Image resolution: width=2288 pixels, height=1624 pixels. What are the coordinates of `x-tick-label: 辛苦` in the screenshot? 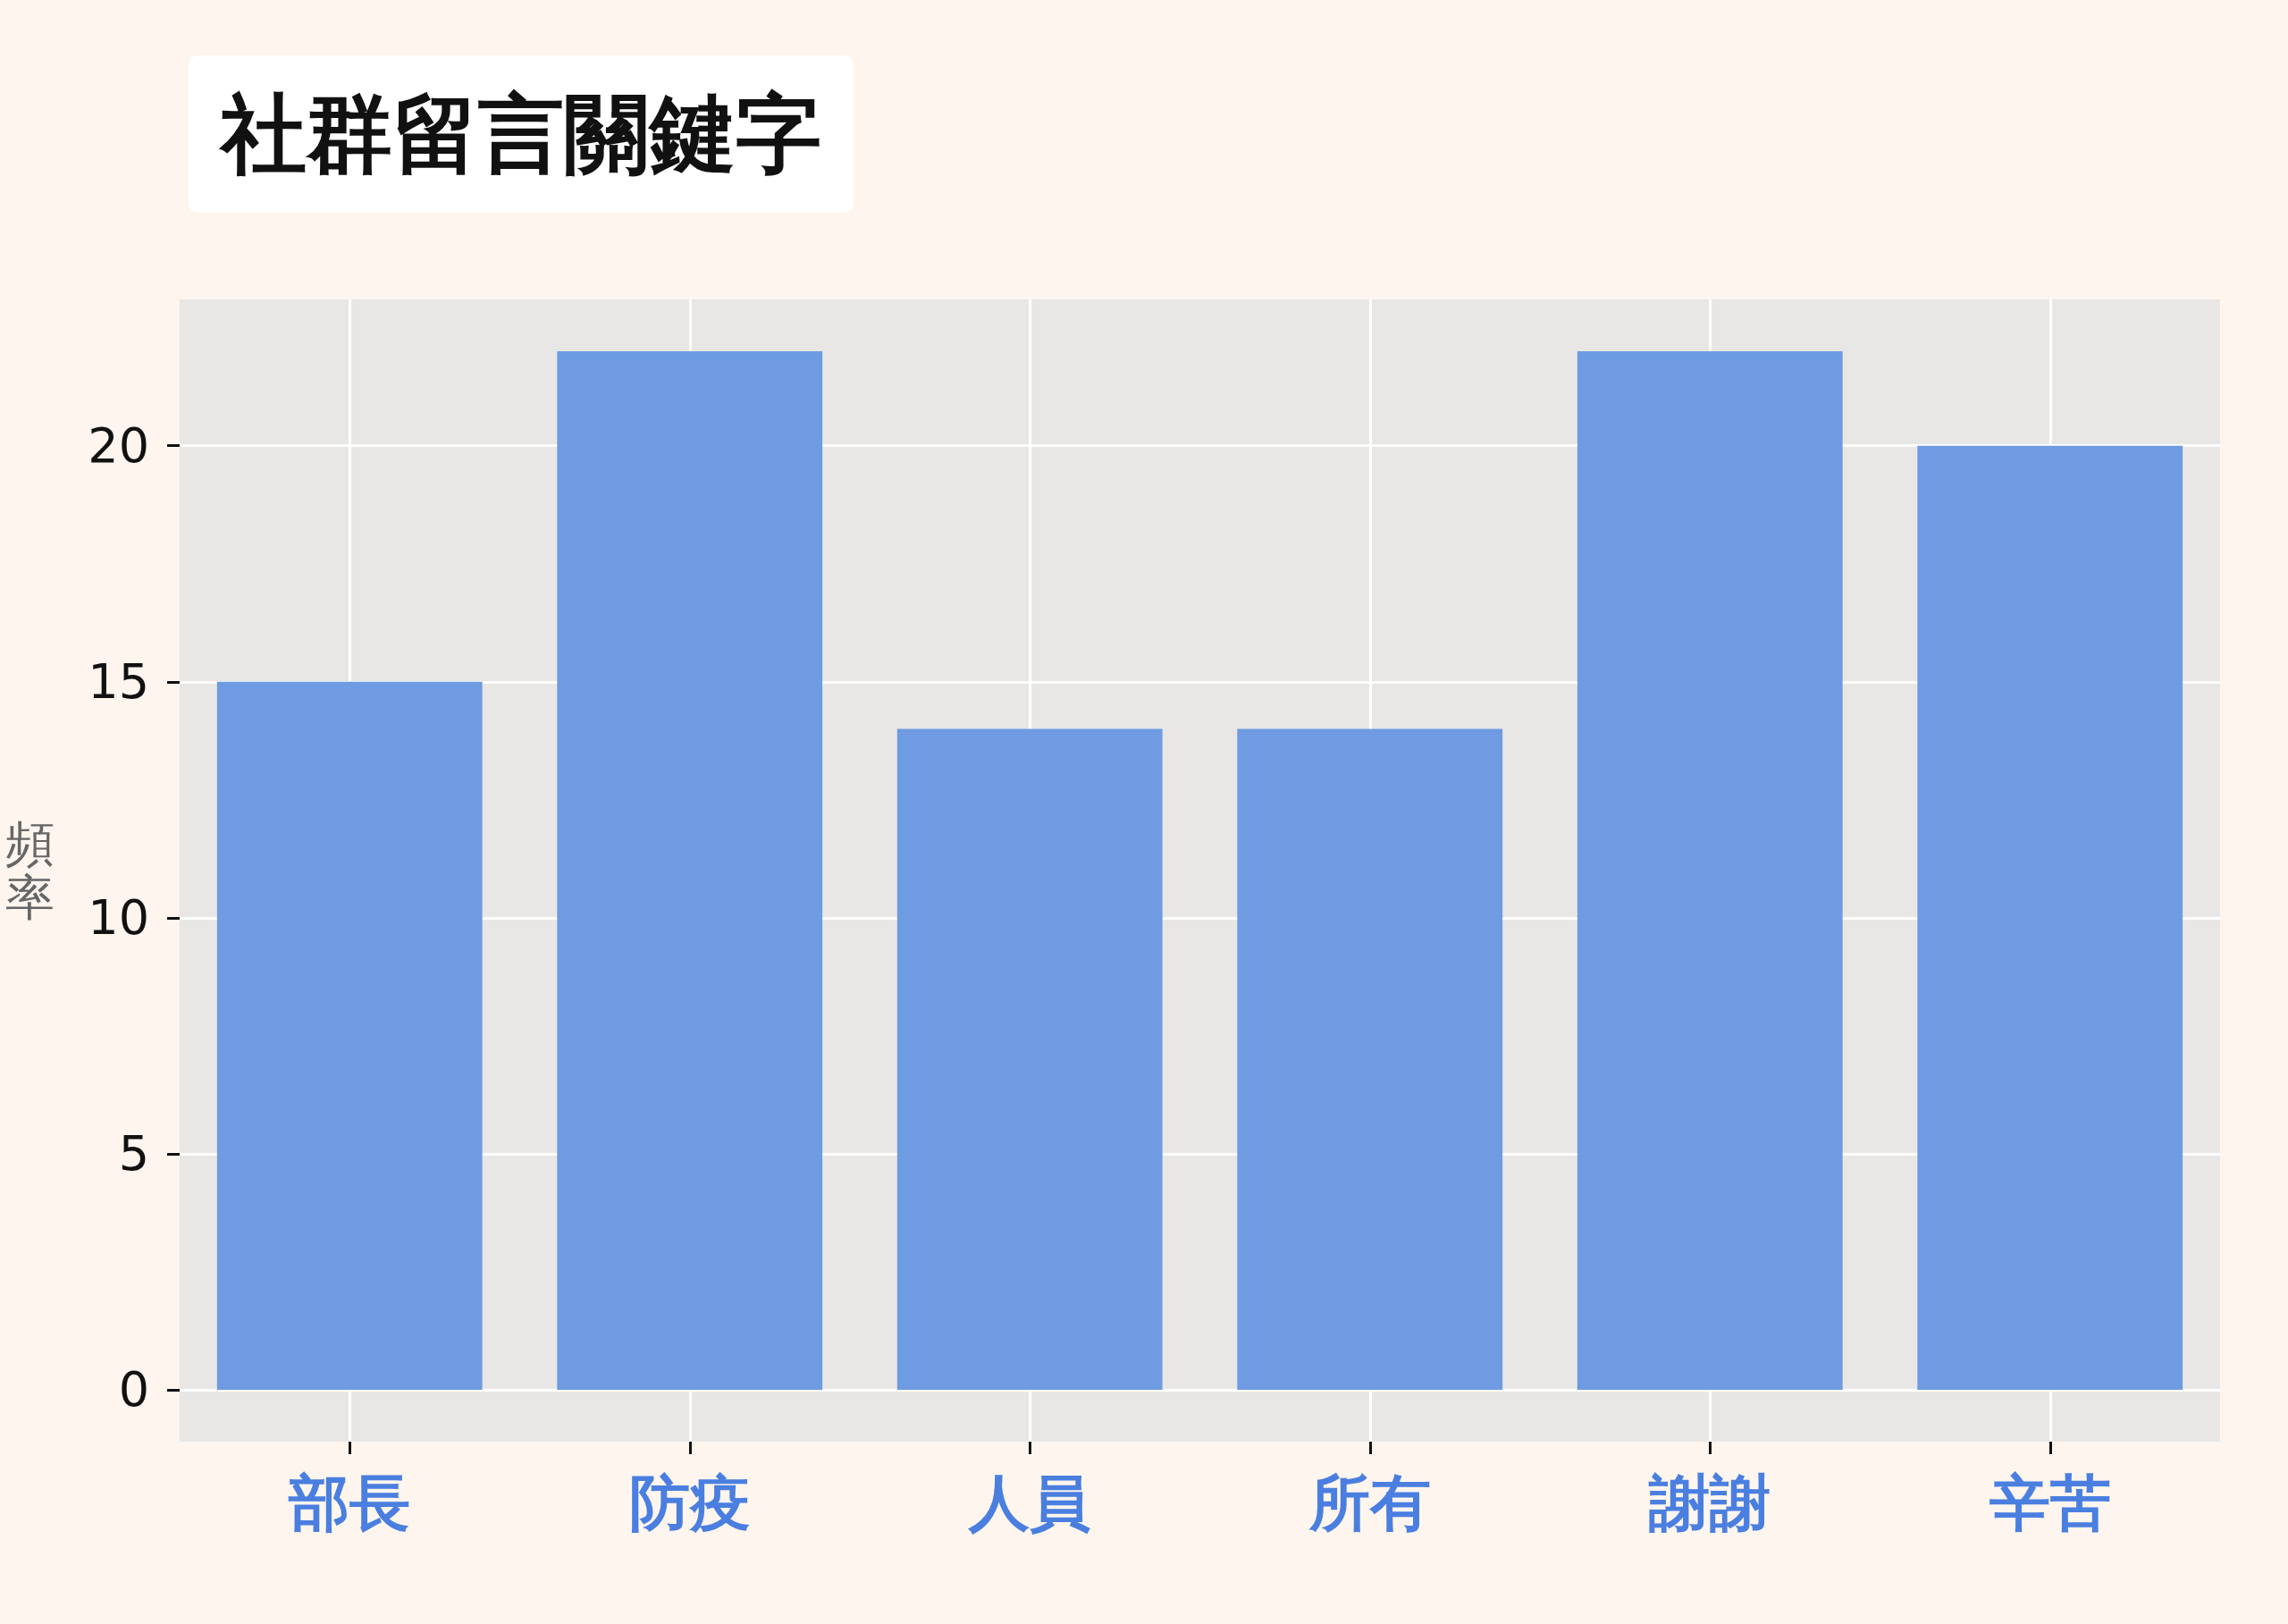 It's located at (2049, 1503).